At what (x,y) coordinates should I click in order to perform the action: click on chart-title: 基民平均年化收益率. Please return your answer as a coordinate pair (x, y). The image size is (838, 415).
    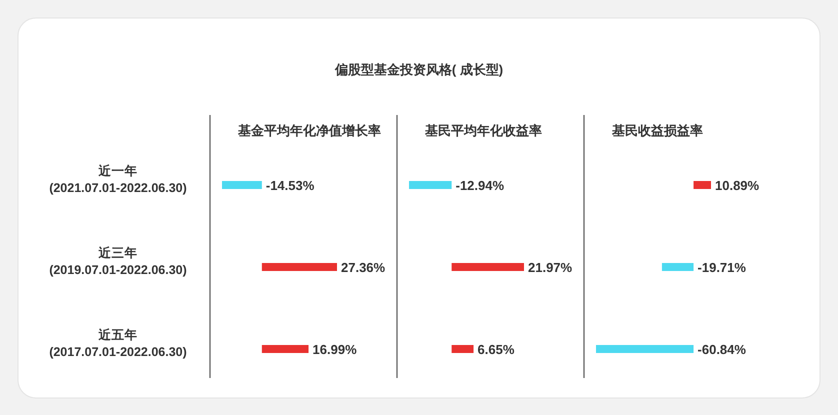
    Looking at the image, I should click on (483, 130).